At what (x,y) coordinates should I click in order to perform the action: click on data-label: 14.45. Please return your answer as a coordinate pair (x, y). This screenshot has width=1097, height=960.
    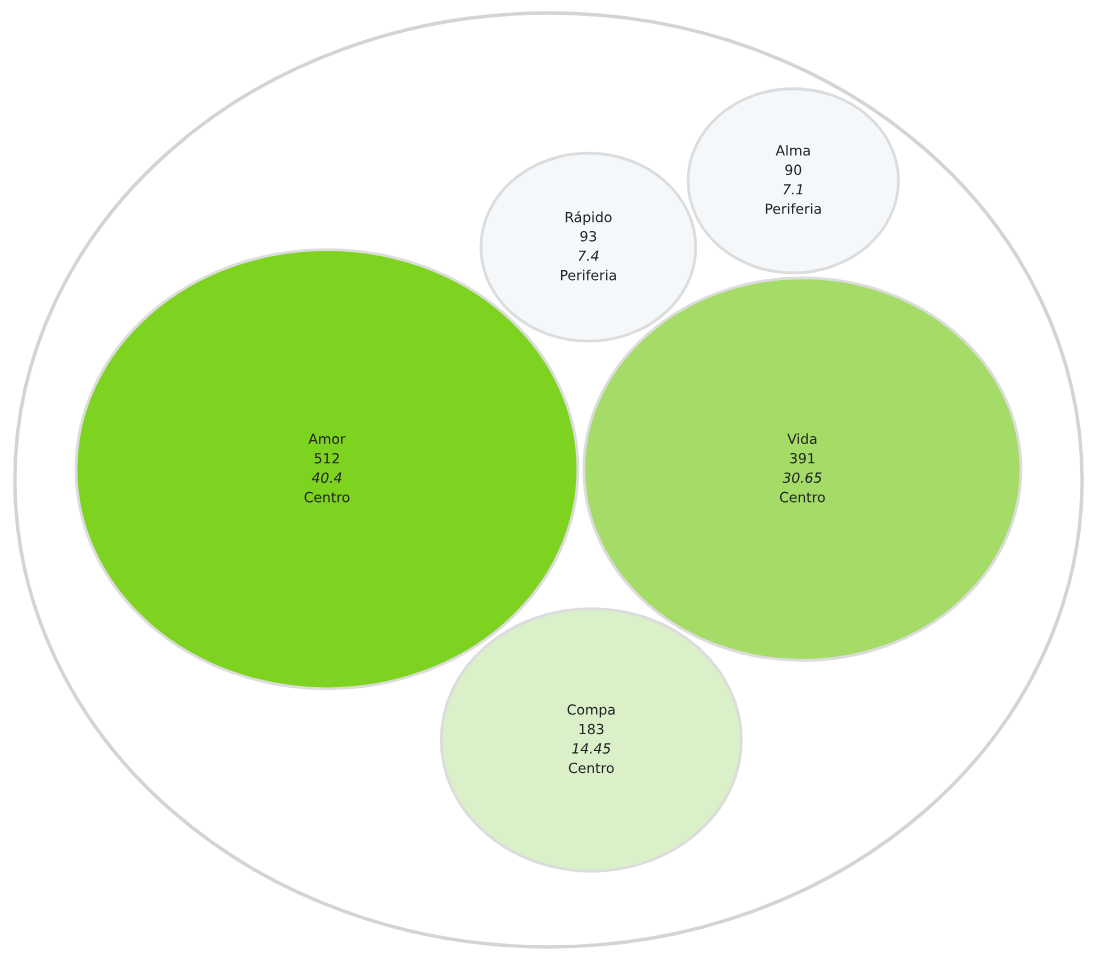
    Looking at the image, I should click on (591, 748).